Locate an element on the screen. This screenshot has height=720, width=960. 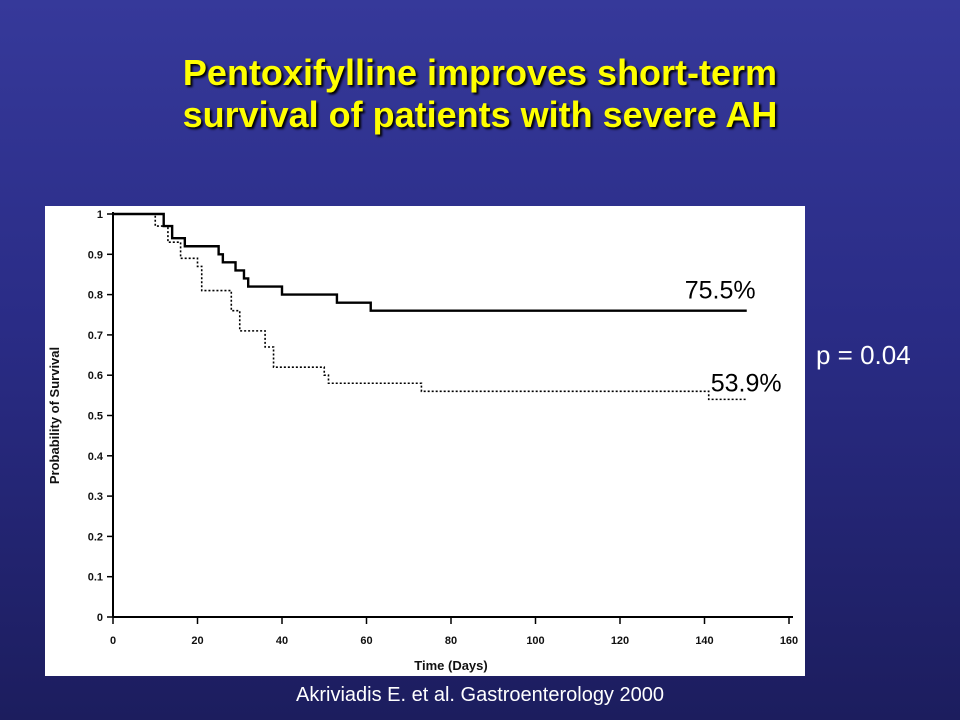
y-axis-title: Probability of Survival is located at coordinates (54, 415).